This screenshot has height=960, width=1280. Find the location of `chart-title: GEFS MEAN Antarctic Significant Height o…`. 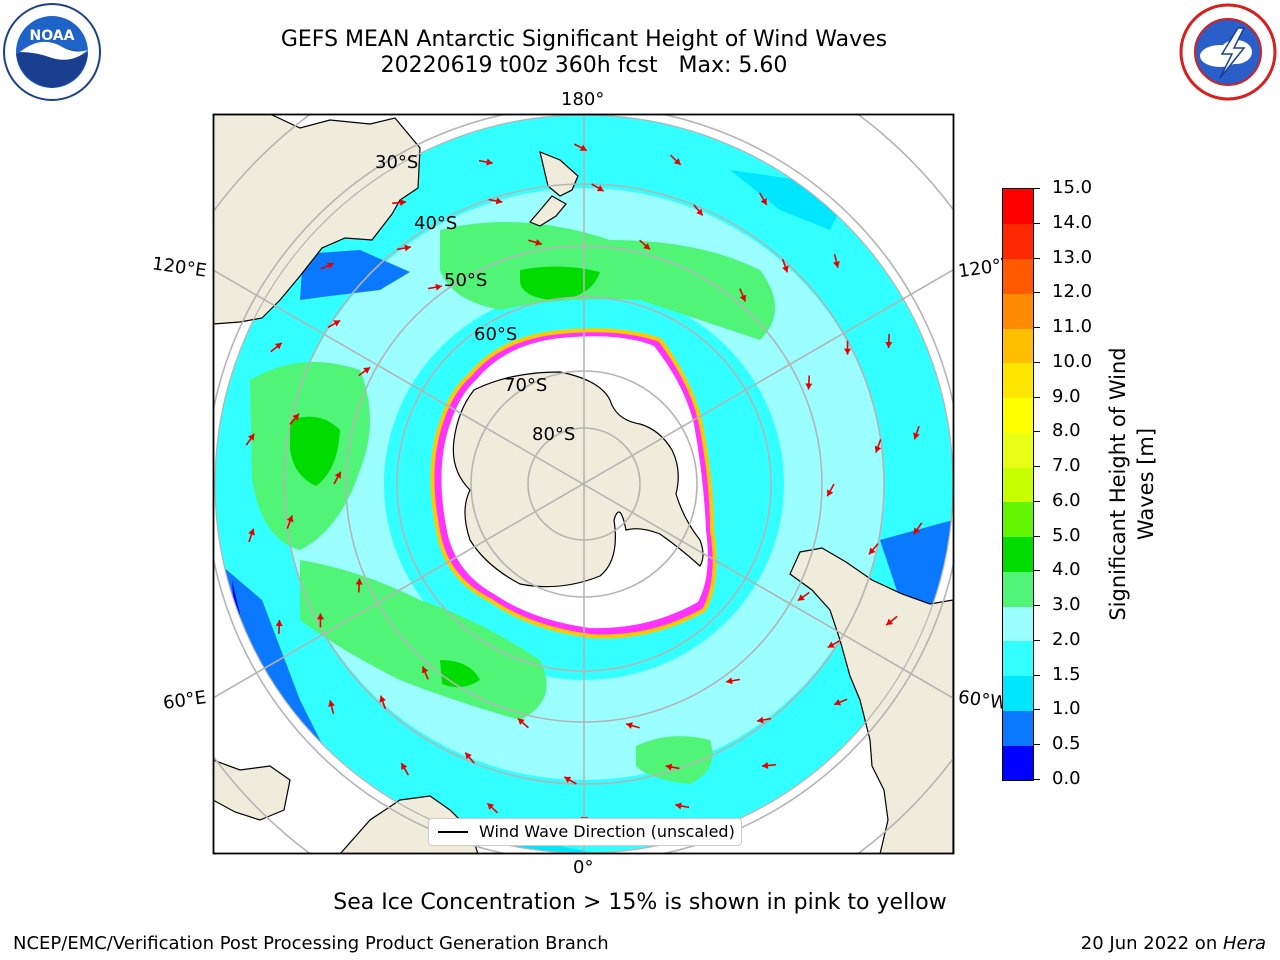

chart-title: GEFS MEAN Antarctic Significant Height o… is located at coordinates (584, 39).